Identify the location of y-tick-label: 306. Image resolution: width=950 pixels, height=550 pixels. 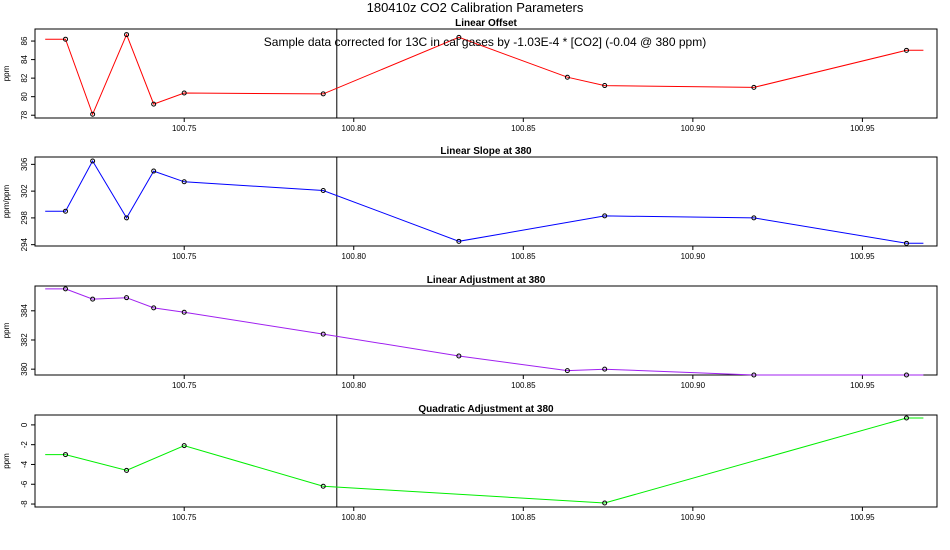
(24, 164).